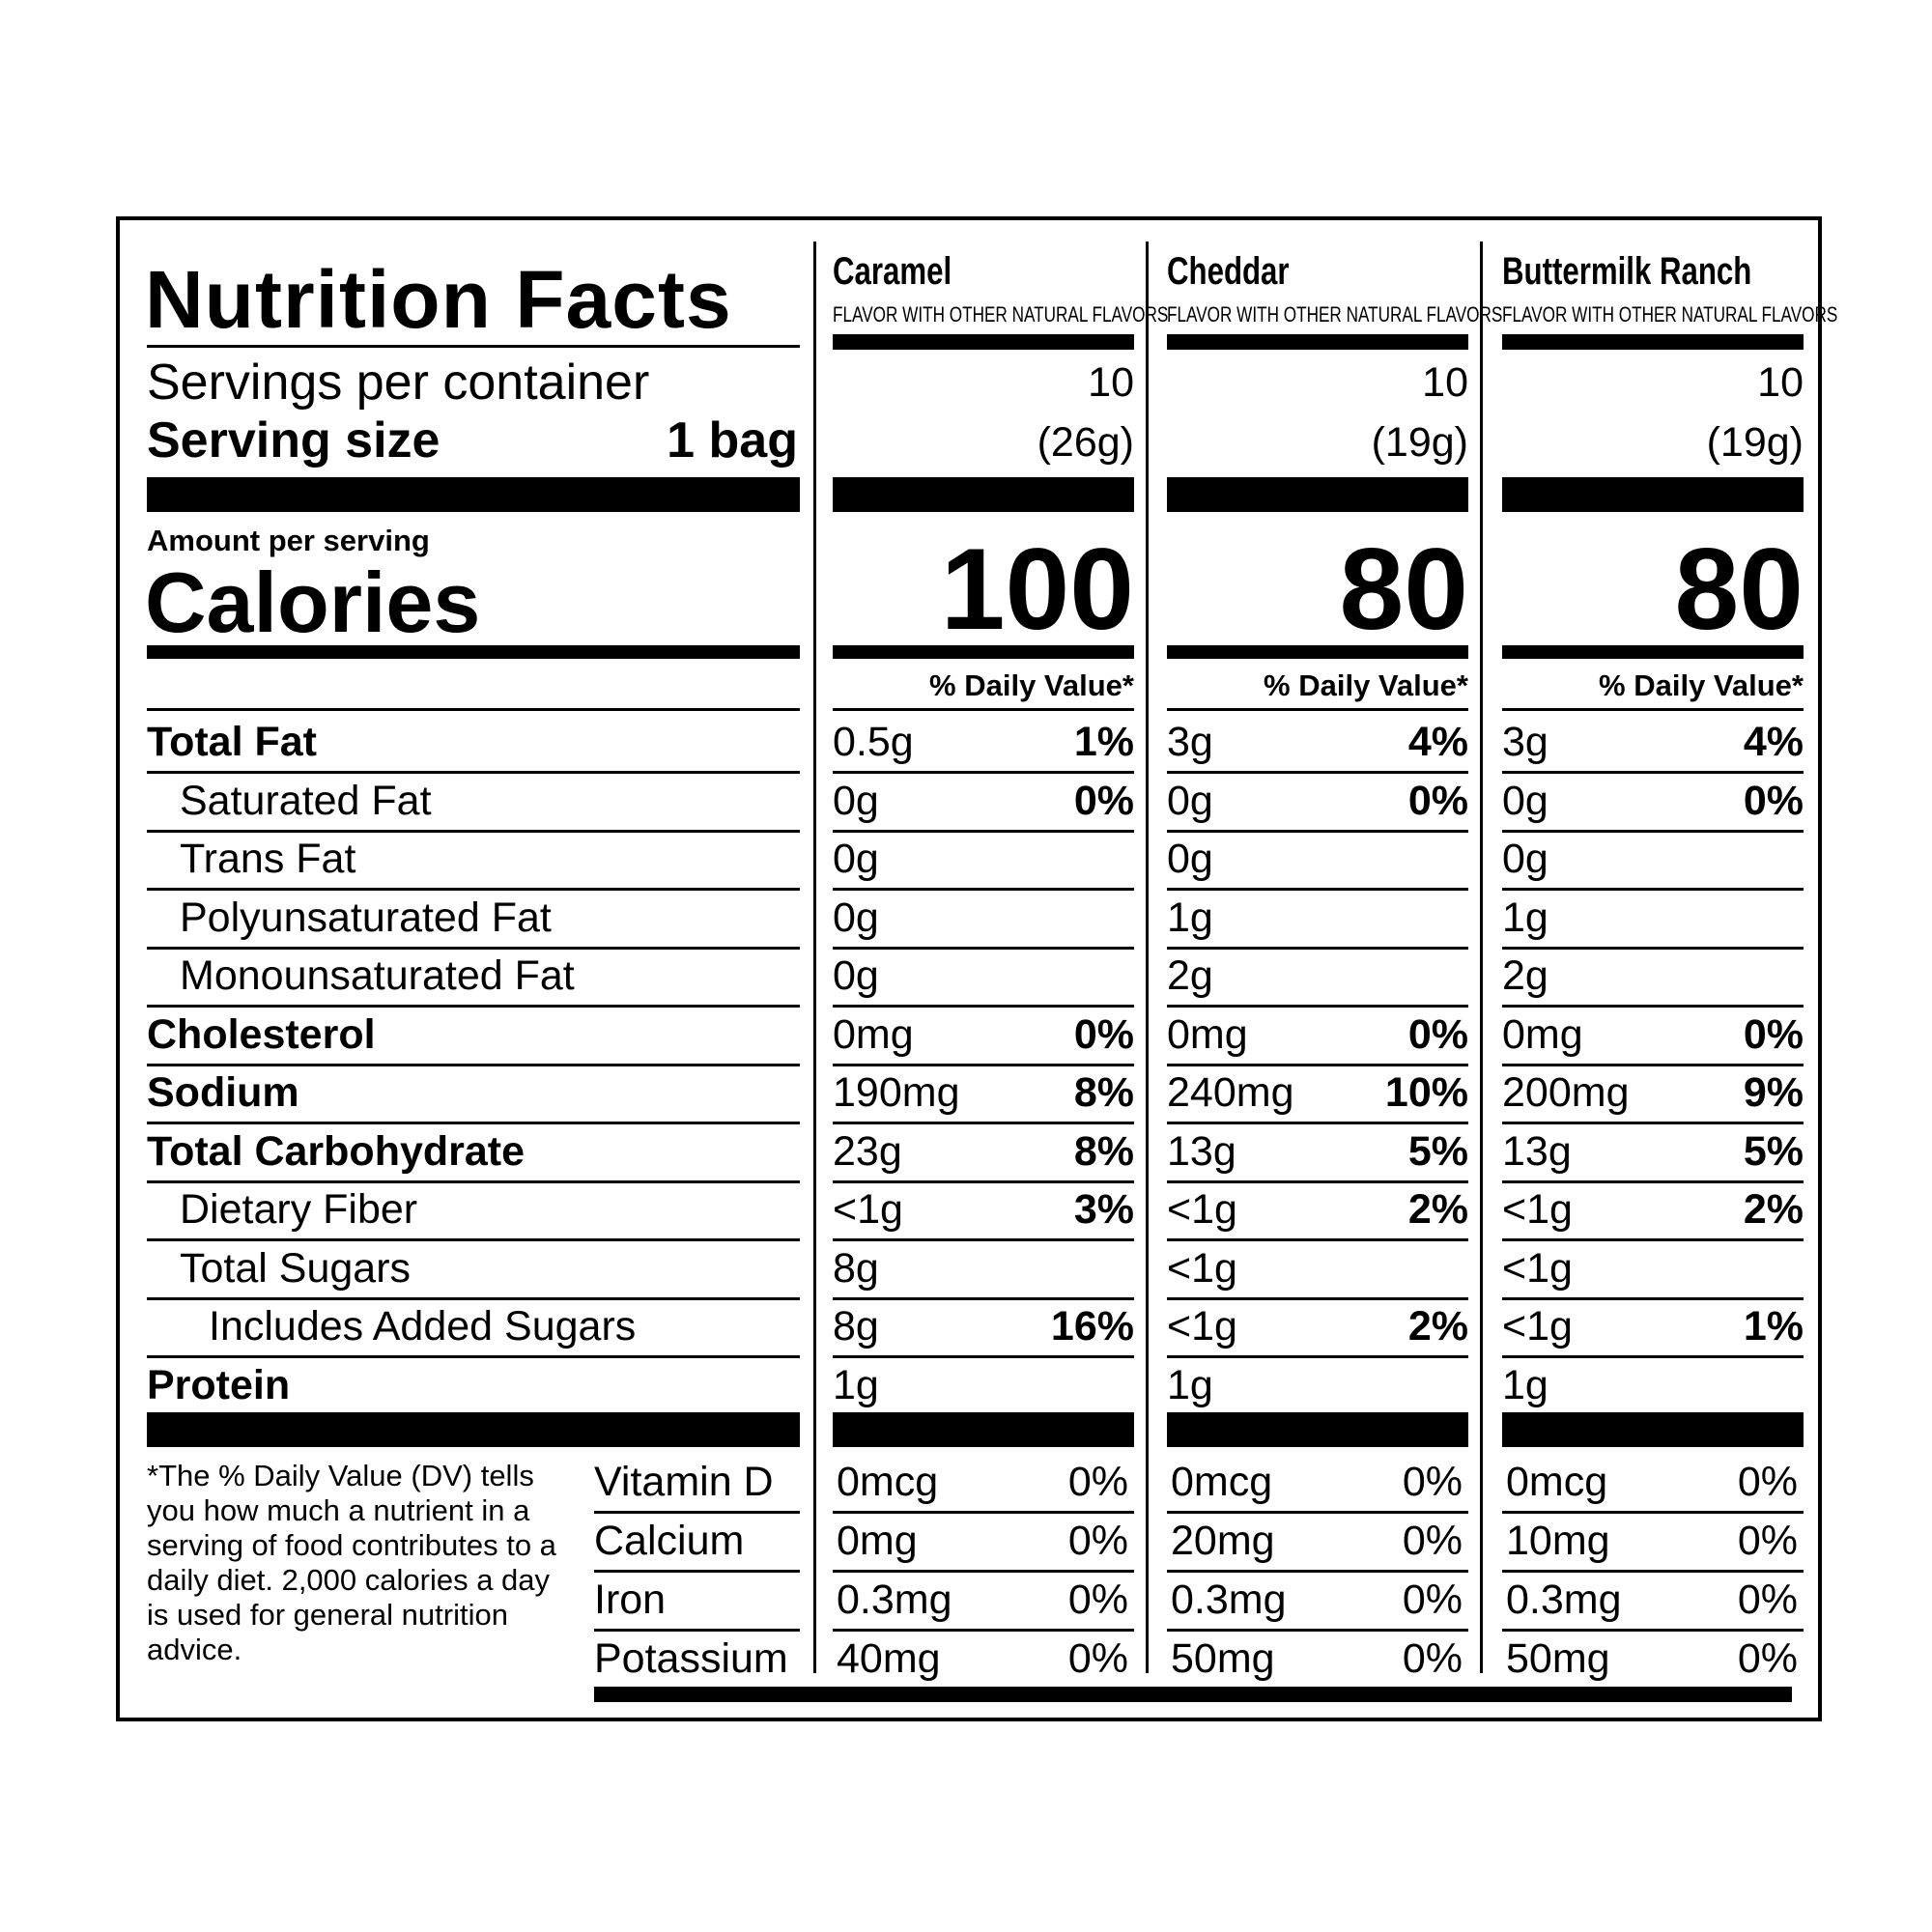  I want to click on thick-divider-servings, so click(473, 494).